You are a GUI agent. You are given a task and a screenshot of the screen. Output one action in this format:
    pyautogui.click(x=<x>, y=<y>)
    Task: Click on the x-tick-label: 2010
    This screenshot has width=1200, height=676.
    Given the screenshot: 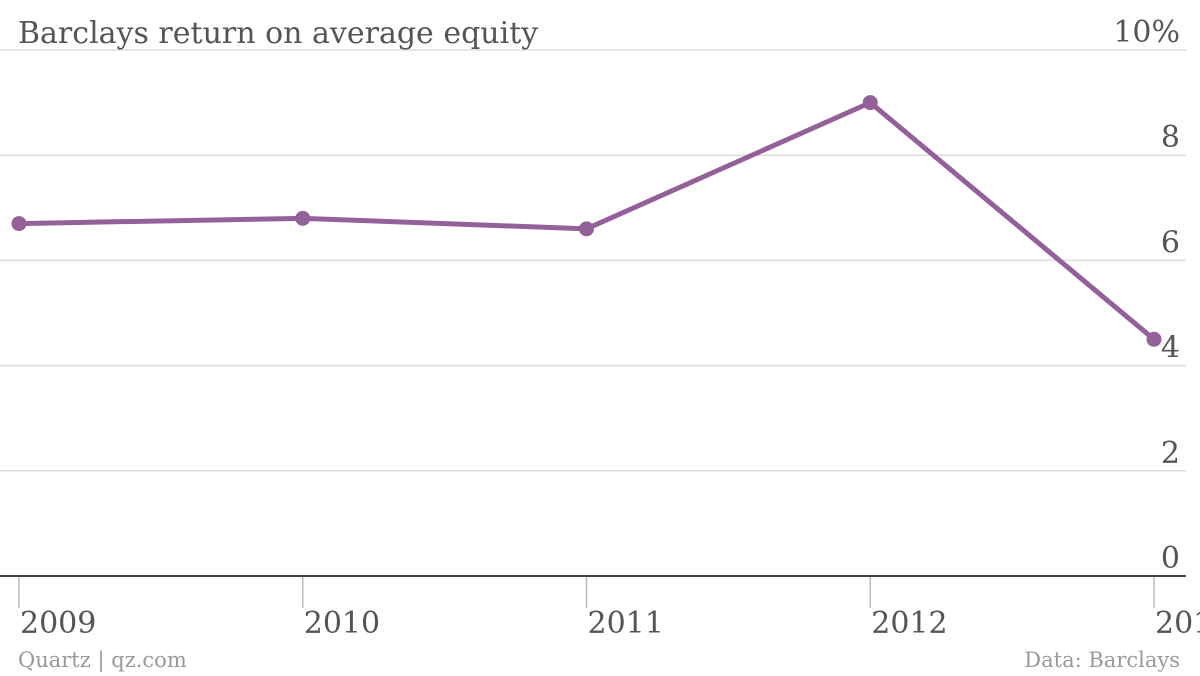 What is the action you would take?
    pyautogui.click(x=342, y=623)
    